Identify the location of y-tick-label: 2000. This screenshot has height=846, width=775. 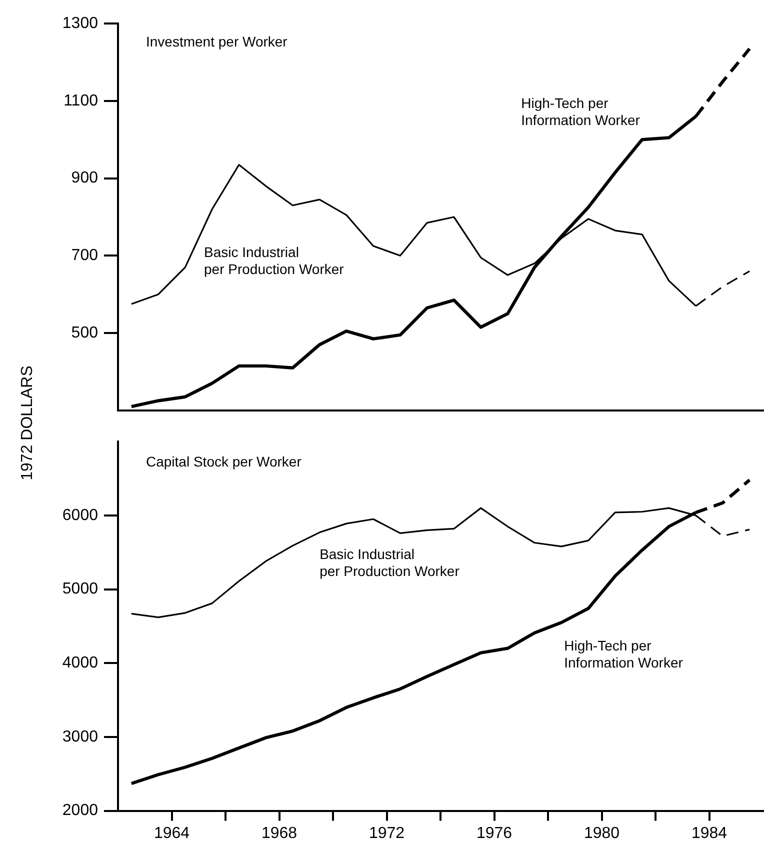
(80, 811).